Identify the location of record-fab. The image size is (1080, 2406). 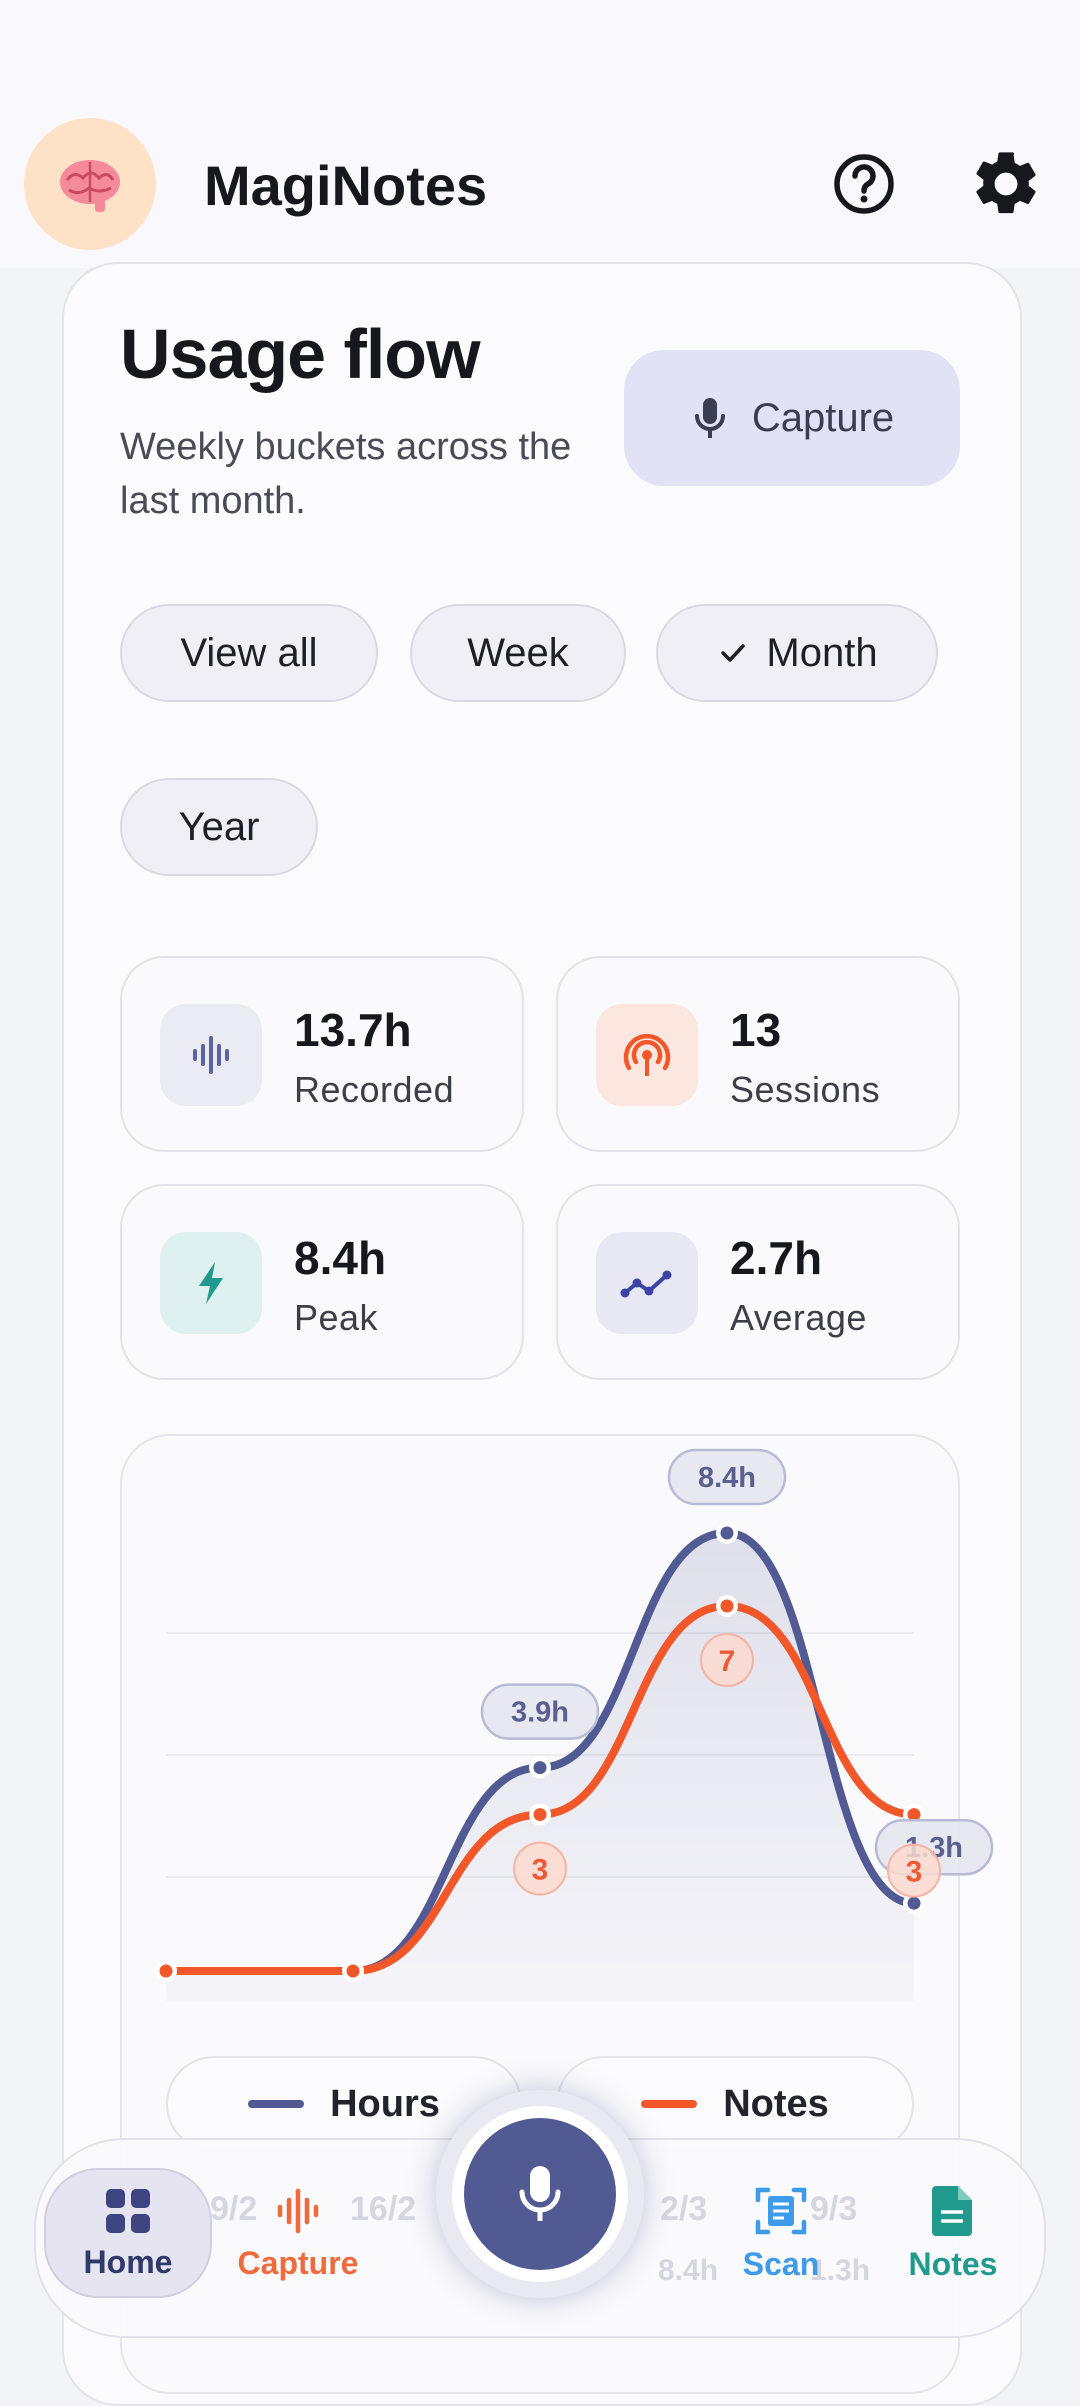
(540, 2194).